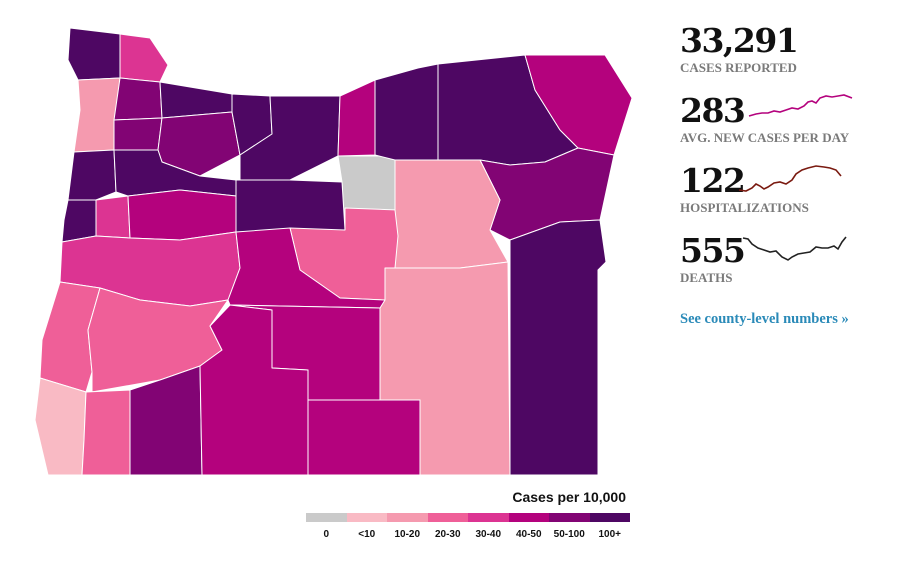 This screenshot has height=571, width=900. I want to click on legend-label: 50-100, so click(569, 534).